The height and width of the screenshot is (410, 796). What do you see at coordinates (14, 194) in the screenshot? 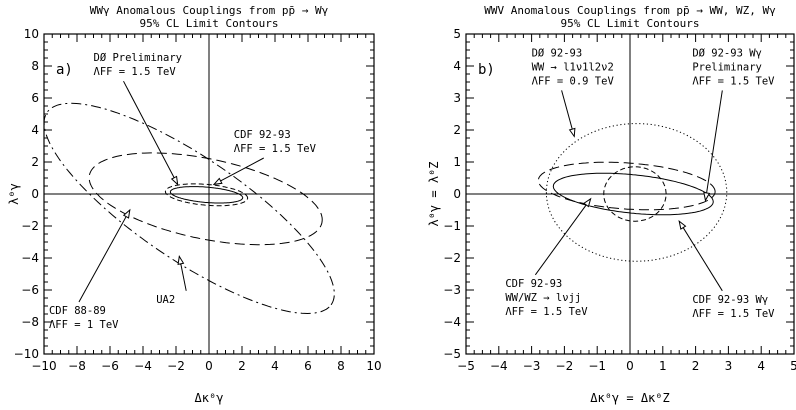
I see `y-axis-label: λ⁰γ` at bounding box center [14, 194].